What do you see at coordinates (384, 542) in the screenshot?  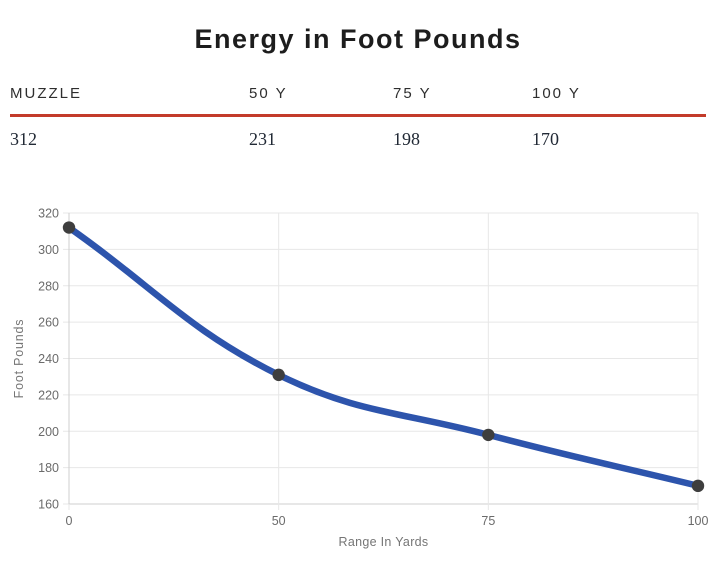 I see `x-axis-title: Range In Yards` at bounding box center [384, 542].